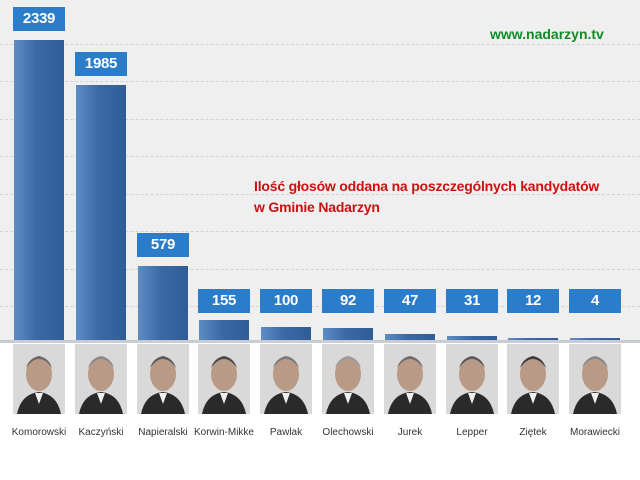 The image size is (640, 480). What do you see at coordinates (348, 301) in the screenshot?
I see `data-label-5: 92` at bounding box center [348, 301].